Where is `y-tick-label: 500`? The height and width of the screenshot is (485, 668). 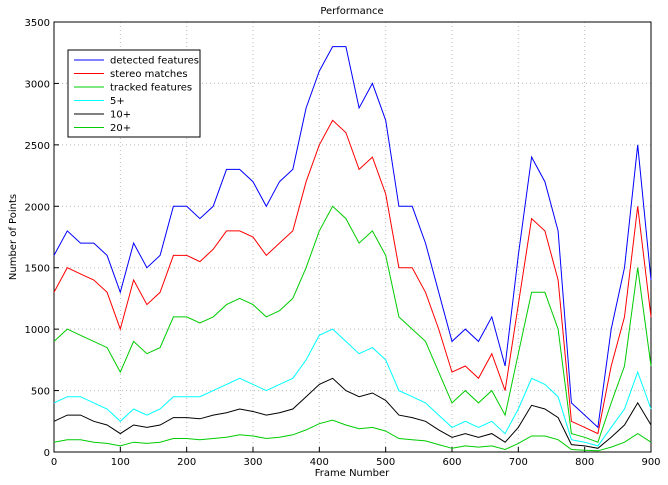
y-tick-label: 500 is located at coordinates (40, 392).